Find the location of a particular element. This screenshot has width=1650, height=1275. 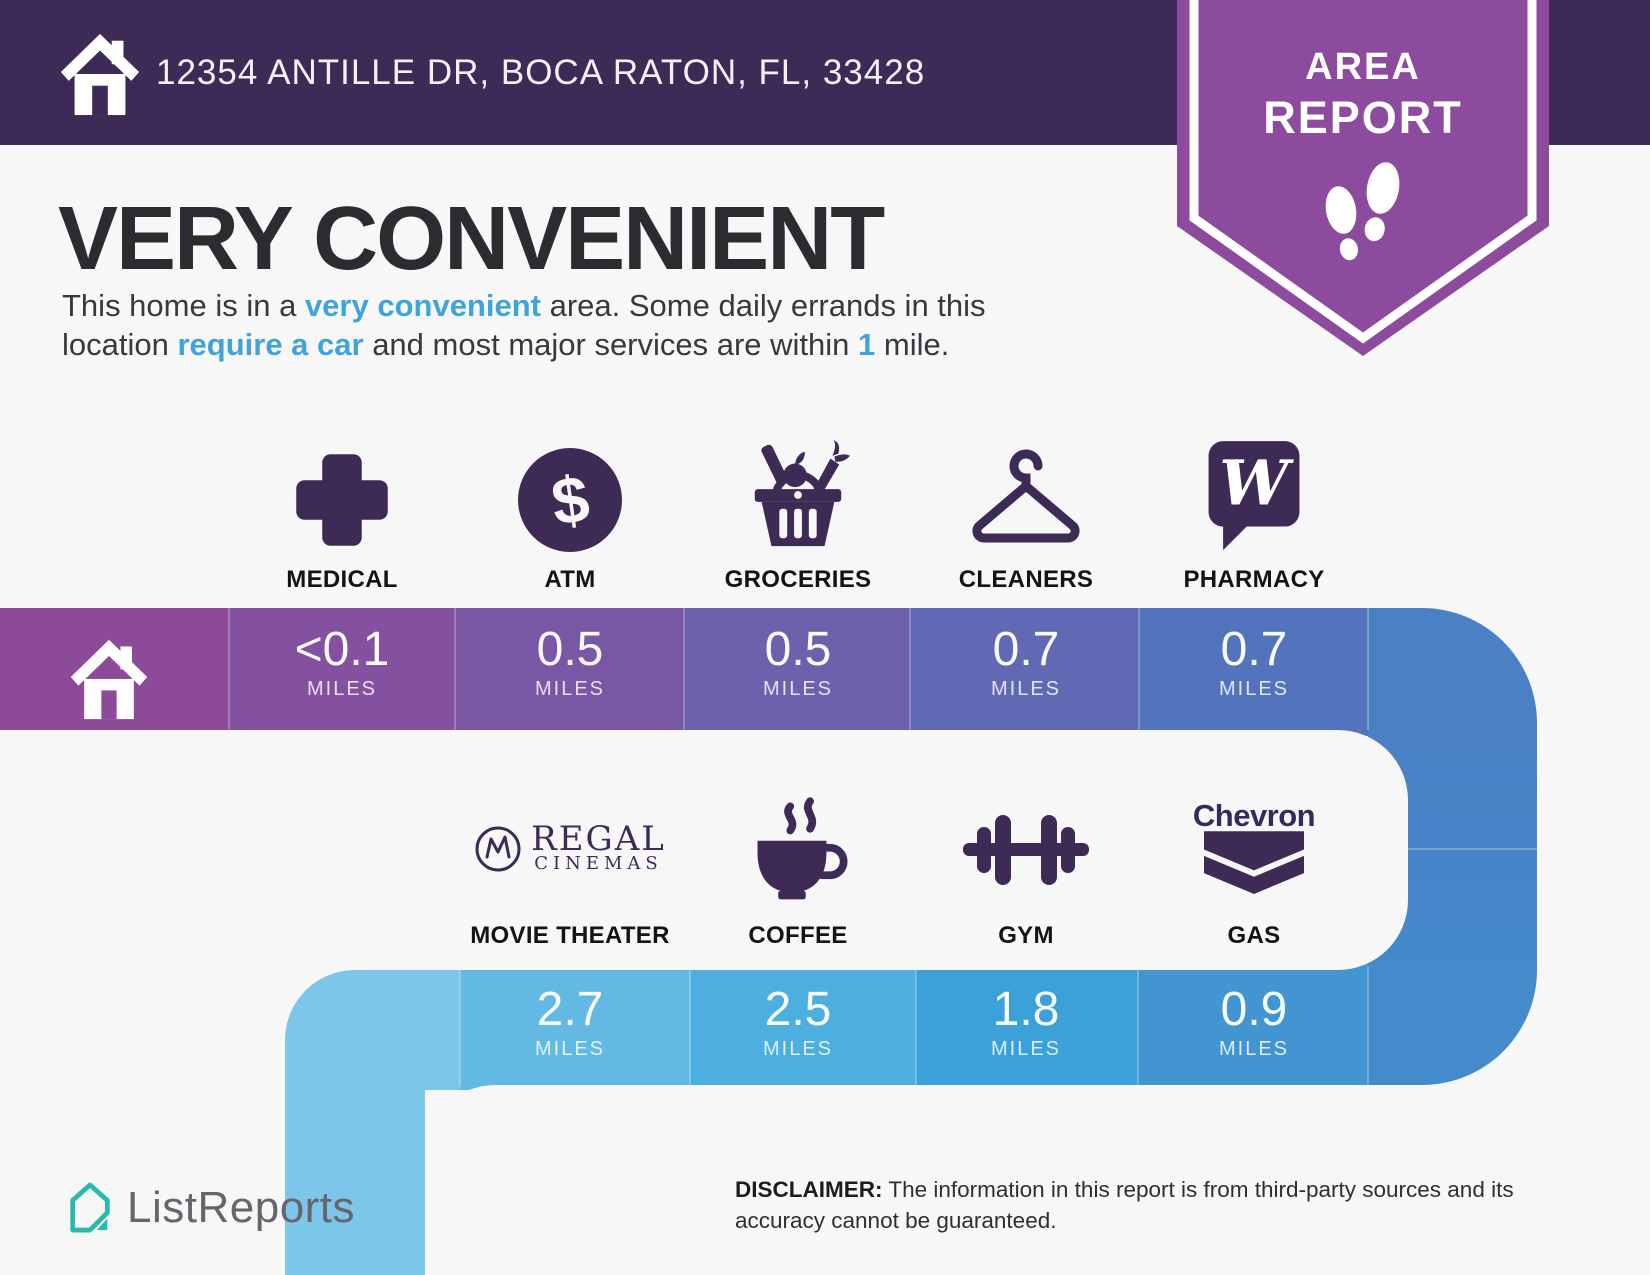

distance-cleaners: 0.7 is located at coordinates (1026, 649).